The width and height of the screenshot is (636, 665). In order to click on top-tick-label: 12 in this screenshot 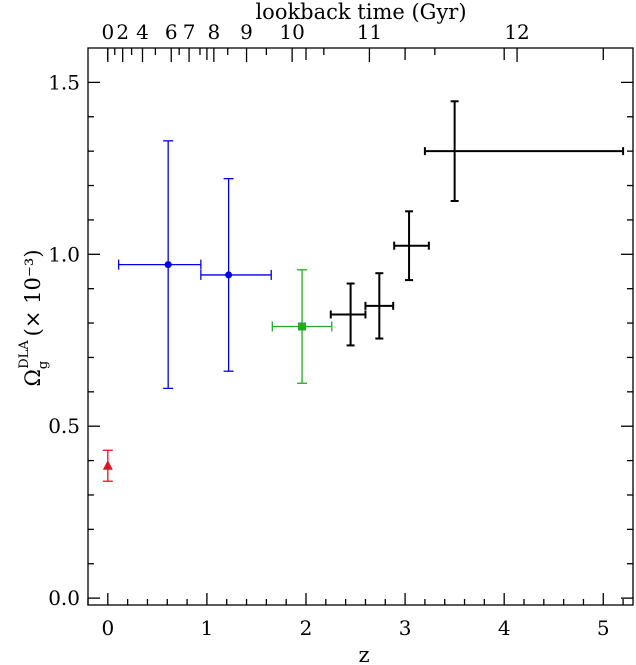, I will do `click(516, 32)`.